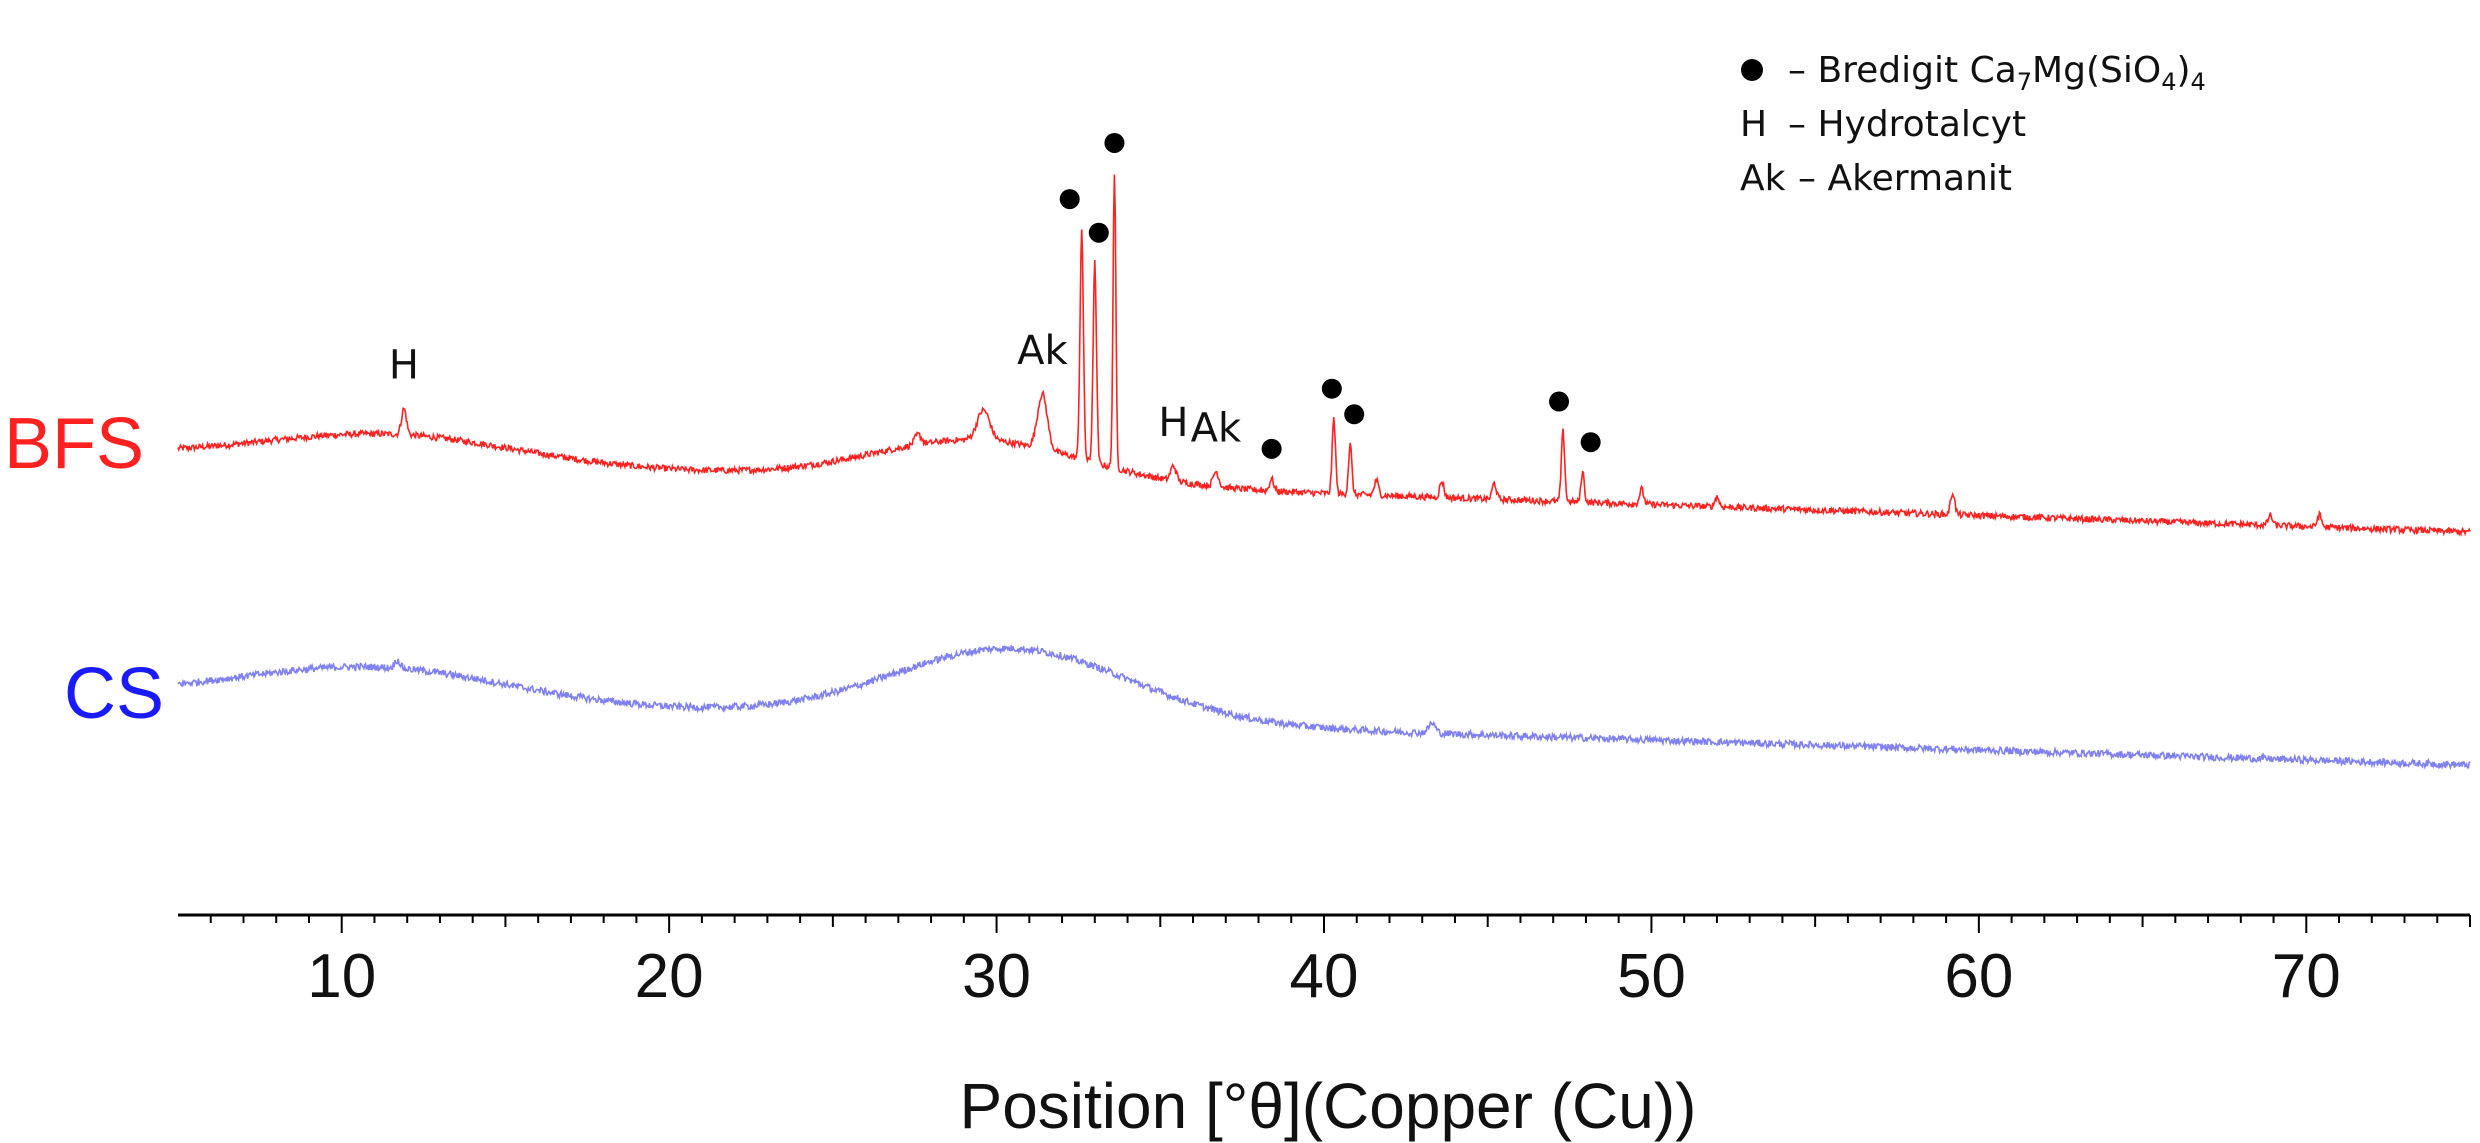 The image size is (2480, 1143). I want to click on peak-label-h-5: H, so click(1173, 423).